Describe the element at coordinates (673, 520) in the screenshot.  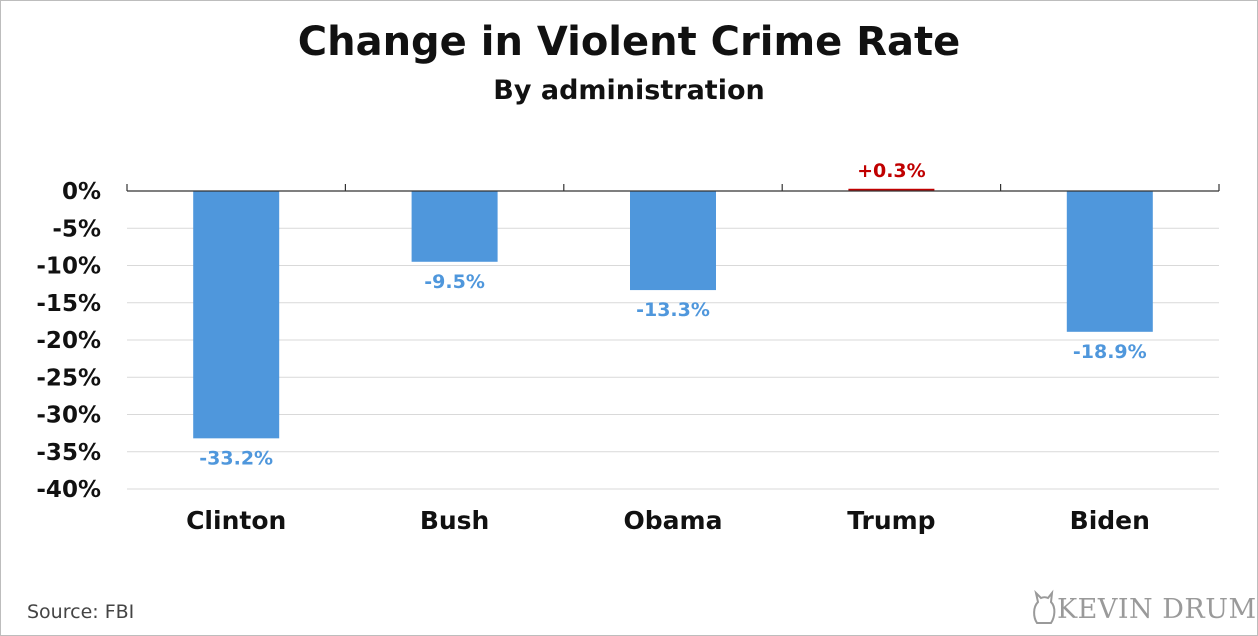
I see `category-label: Obama` at that location.